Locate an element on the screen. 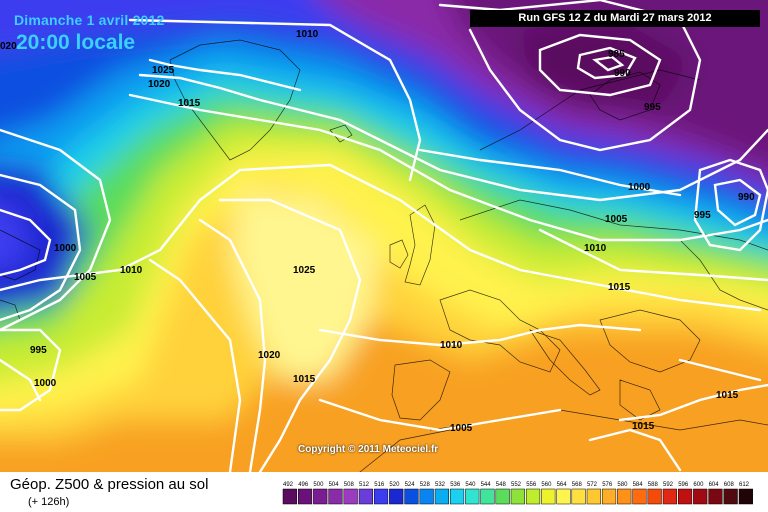 Image resolution: width=768 pixels, height=512 pixels. legend-value: 576 is located at coordinates (607, 485).